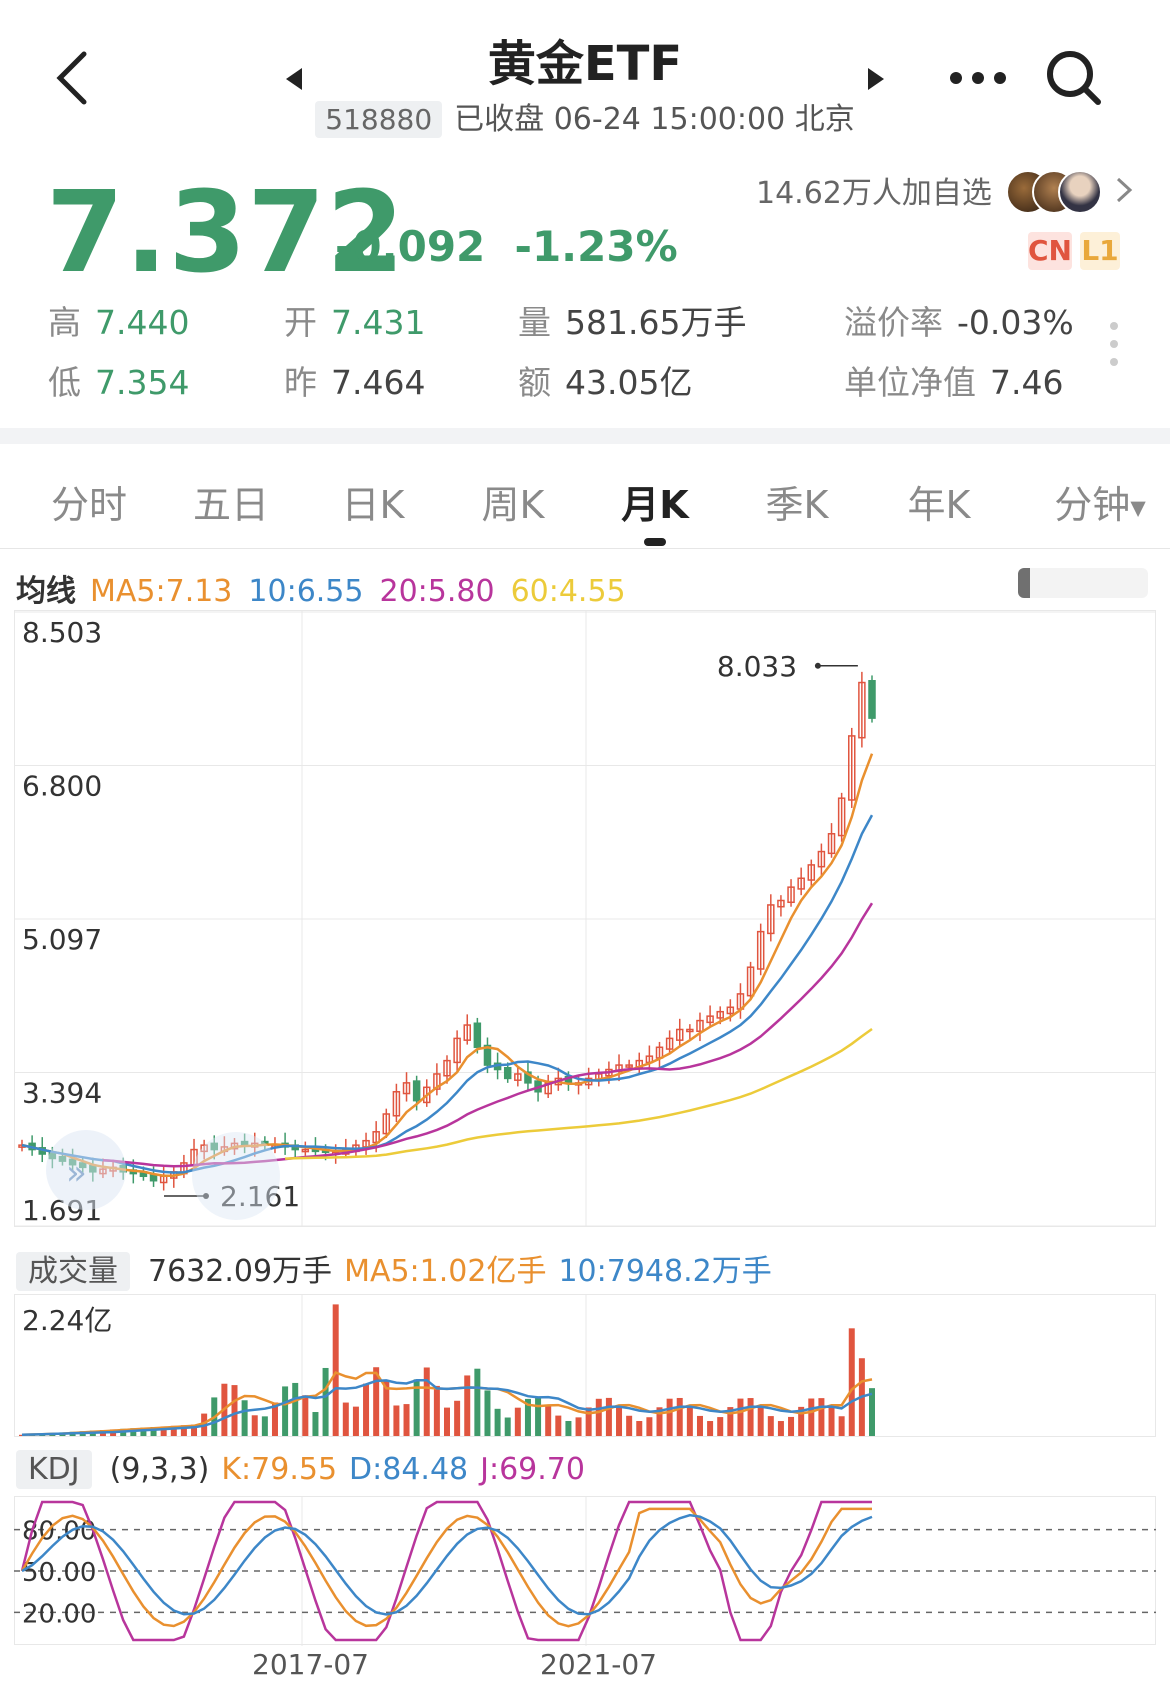  Describe the element at coordinates (534, 322) in the screenshot. I see `stat-label: 量` at that location.